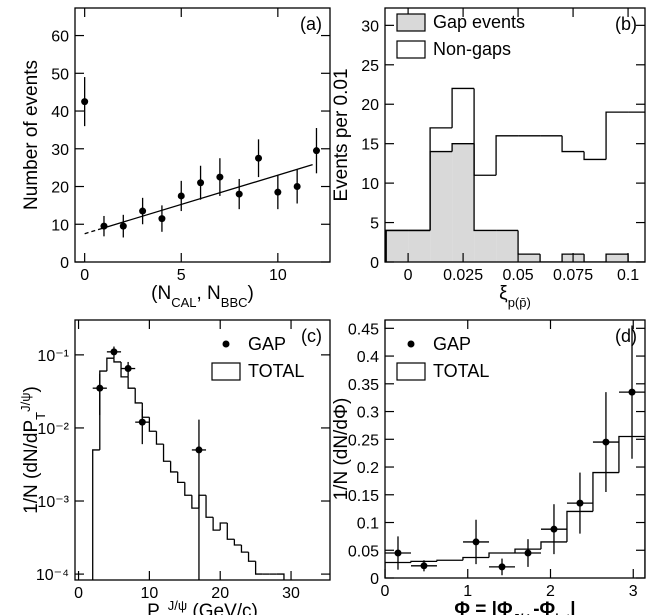 Image resolution: width=655 pixels, height=615 pixels. I want to click on x-tick-label: 0.05, so click(518, 275).